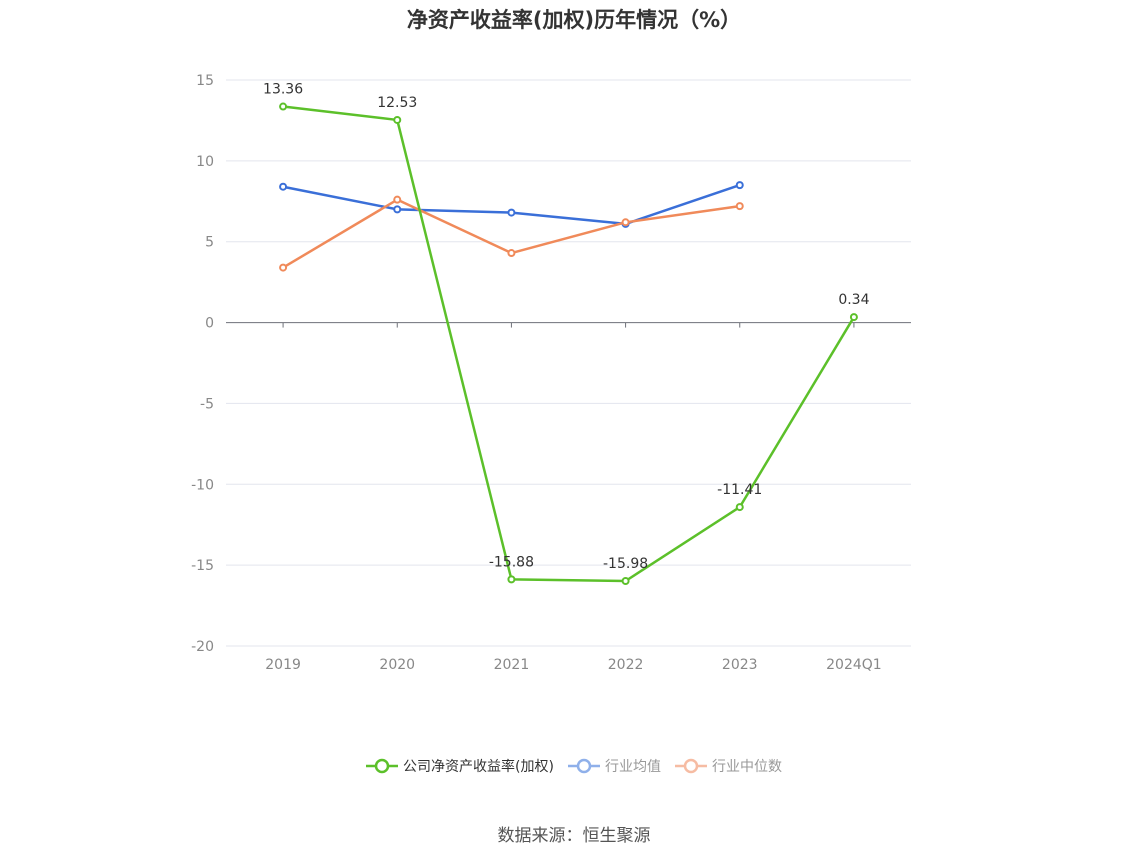 Image resolution: width=1148 pixels, height=859 pixels. I want to click on y-tick-label: 5, so click(209, 243).